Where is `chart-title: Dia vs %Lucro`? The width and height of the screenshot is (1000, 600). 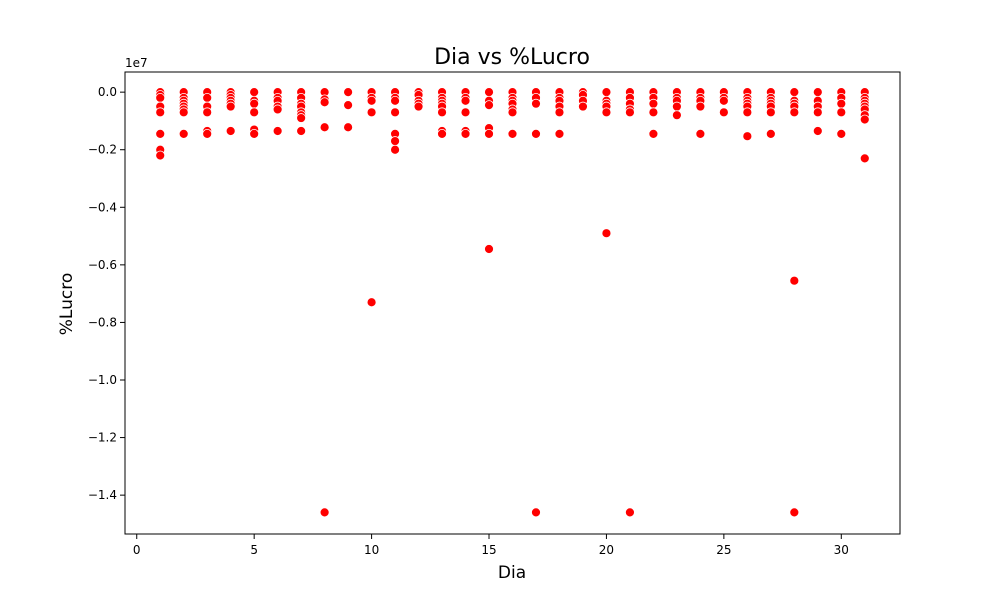 chart-title: Dia vs %Lucro is located at coordinates (512, 57).